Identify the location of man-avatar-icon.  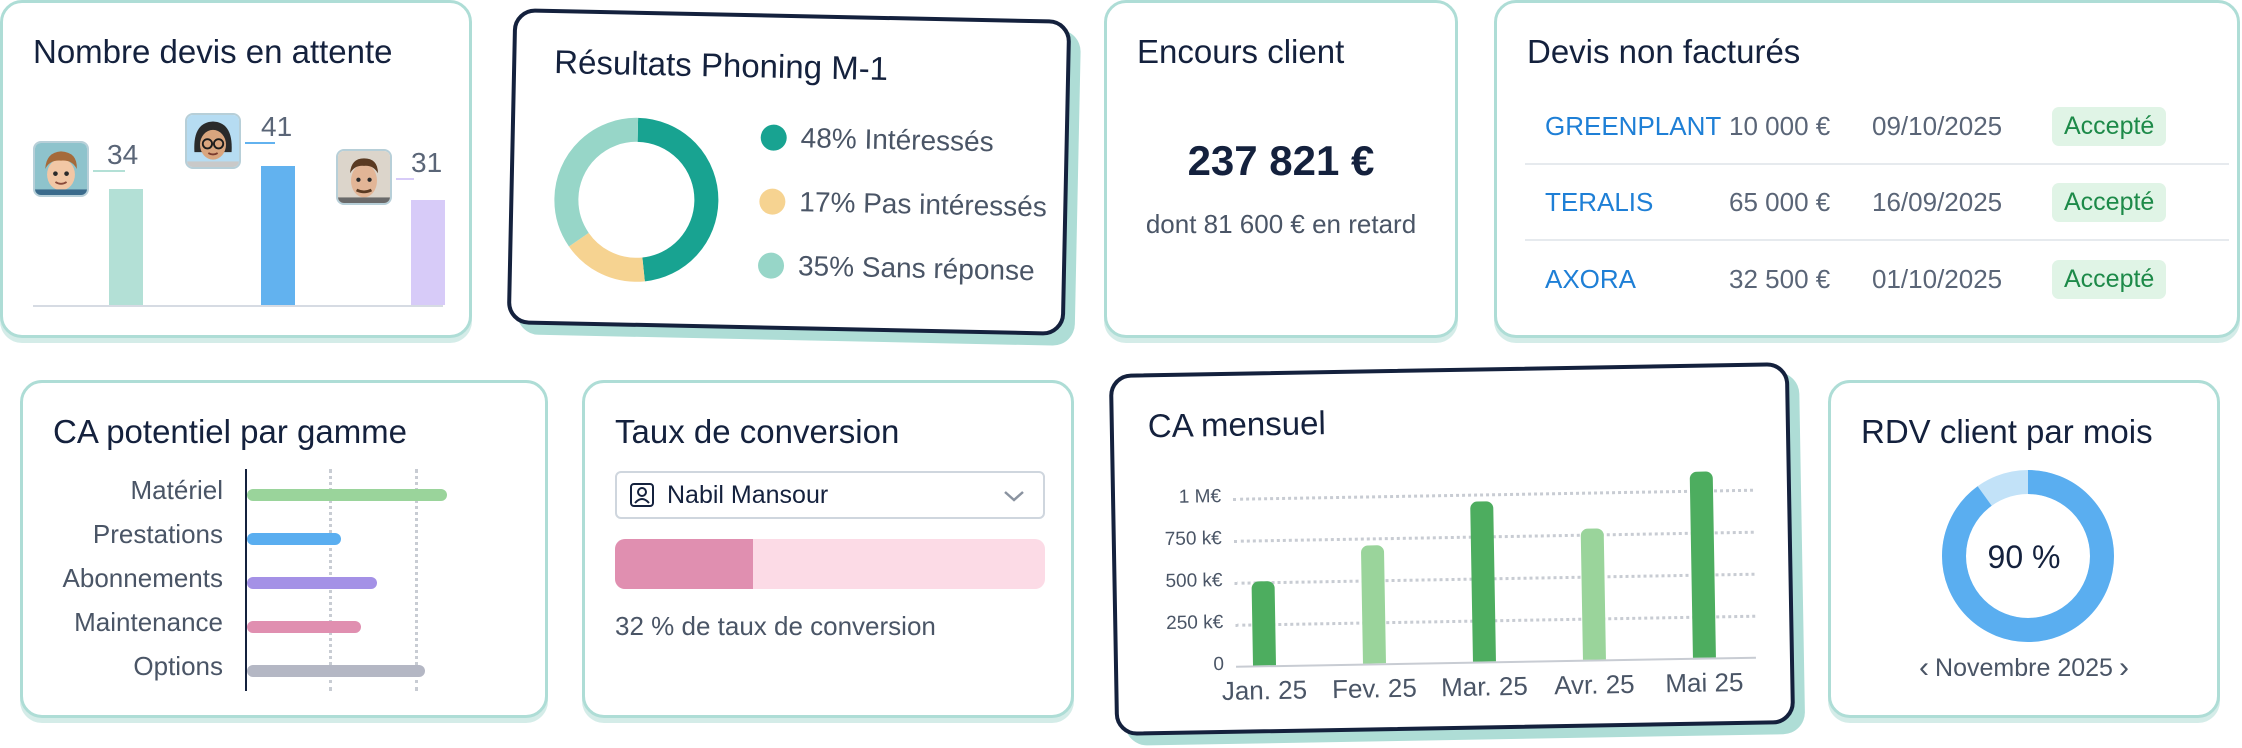
(364, 177).